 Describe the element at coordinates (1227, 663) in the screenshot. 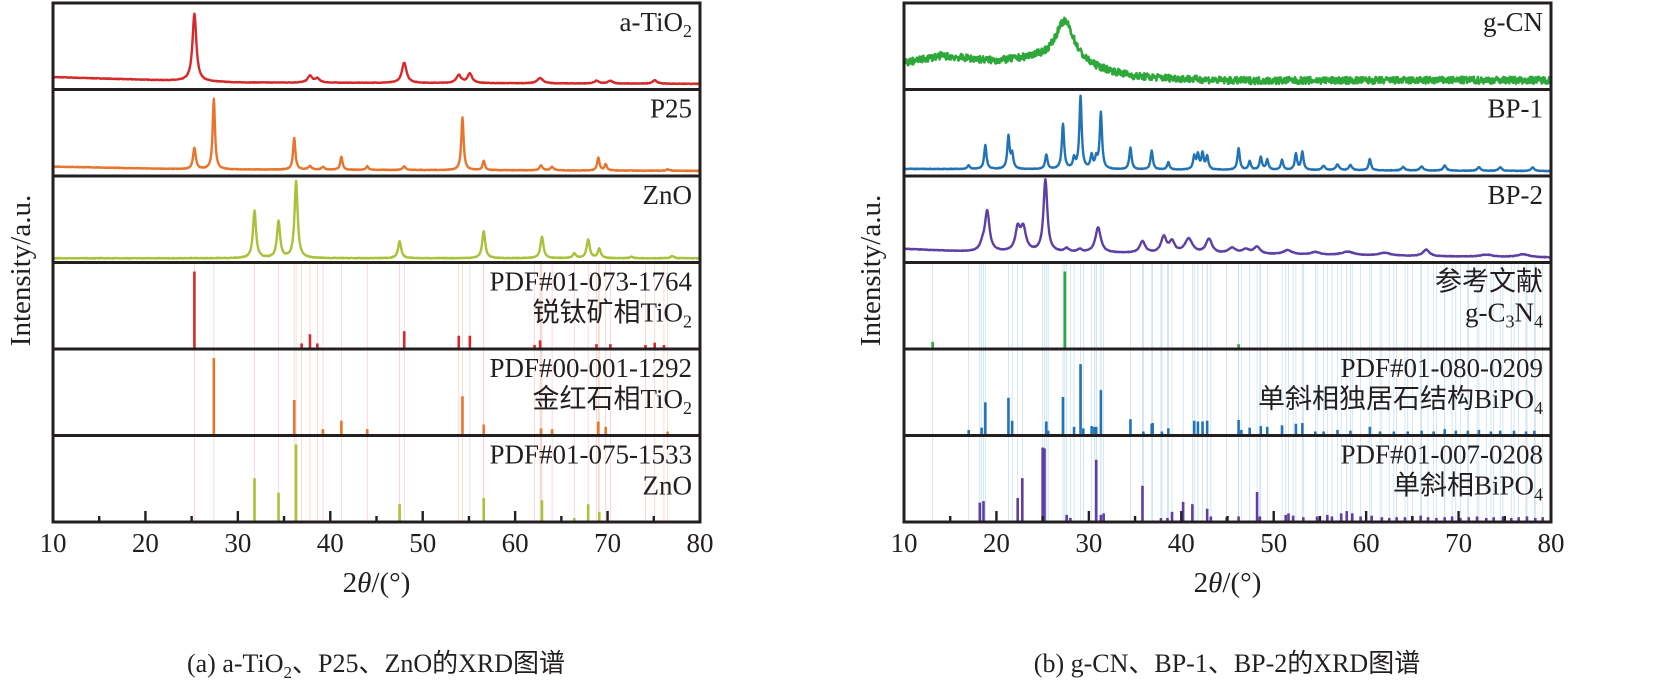

I see `figure-caption: (b) g-CN、BP-1、BP-2的XRD图谱` at that location.